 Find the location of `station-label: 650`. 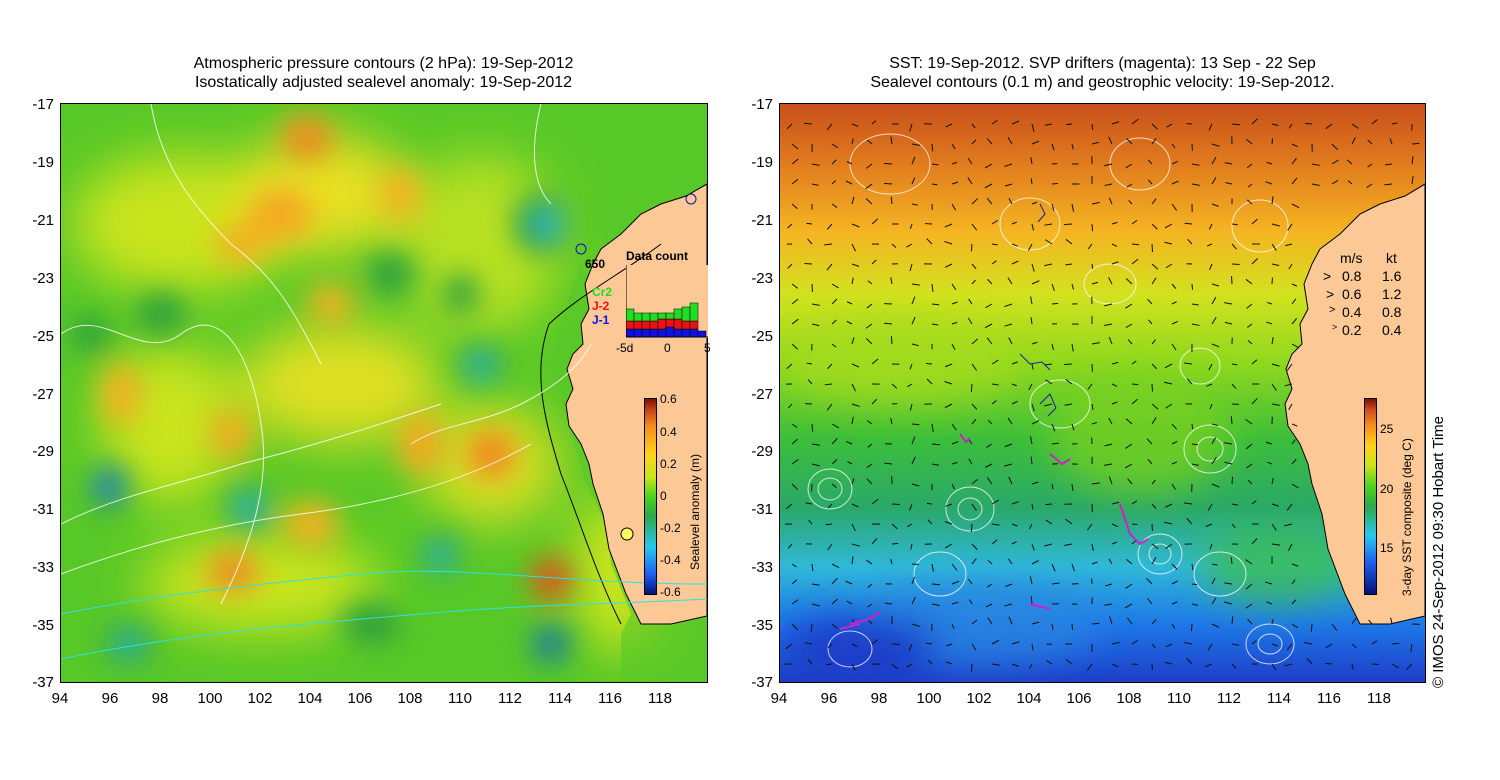

station-label: 650 is located at coordinates (595, 264).